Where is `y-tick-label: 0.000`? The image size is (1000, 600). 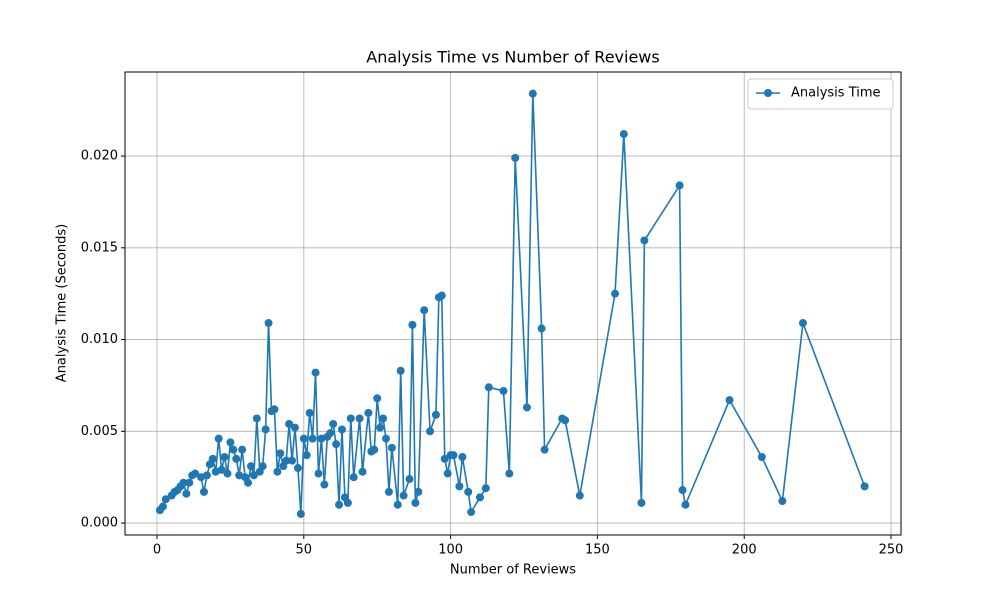 y-tick-label: 0.000 is located at coordinates (99, 523).